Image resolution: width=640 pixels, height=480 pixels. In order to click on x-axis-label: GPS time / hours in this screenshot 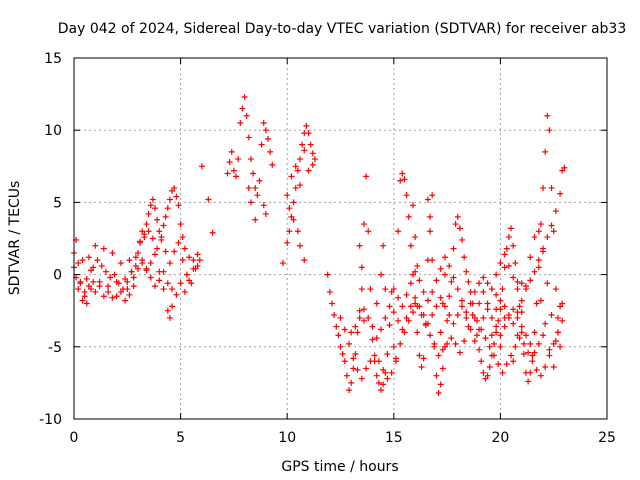, I will do `click(339, 467)`.